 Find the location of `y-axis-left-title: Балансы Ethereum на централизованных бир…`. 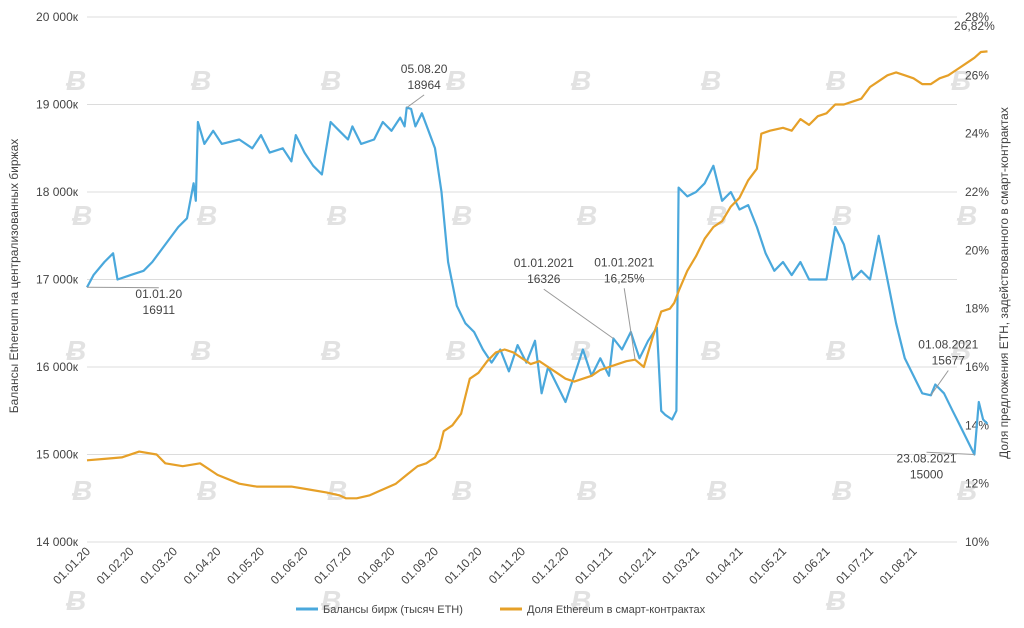

y-axis-left-title: Балансы Ethereum на централизованных бир… is located at coordinates (14, 276).